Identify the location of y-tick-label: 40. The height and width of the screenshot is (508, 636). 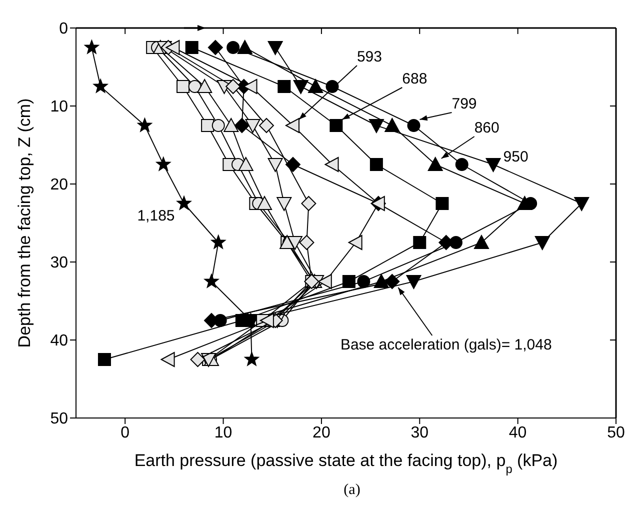
(59, 341).